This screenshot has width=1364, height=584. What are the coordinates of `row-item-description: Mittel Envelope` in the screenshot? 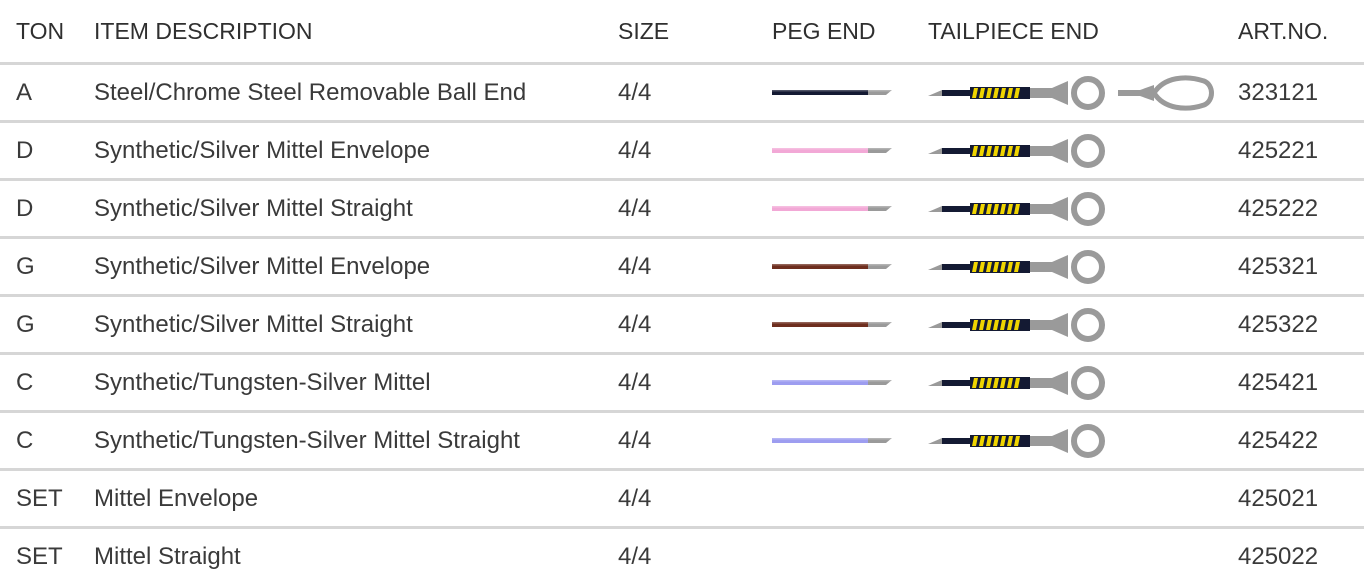 It's located at (176, 498).